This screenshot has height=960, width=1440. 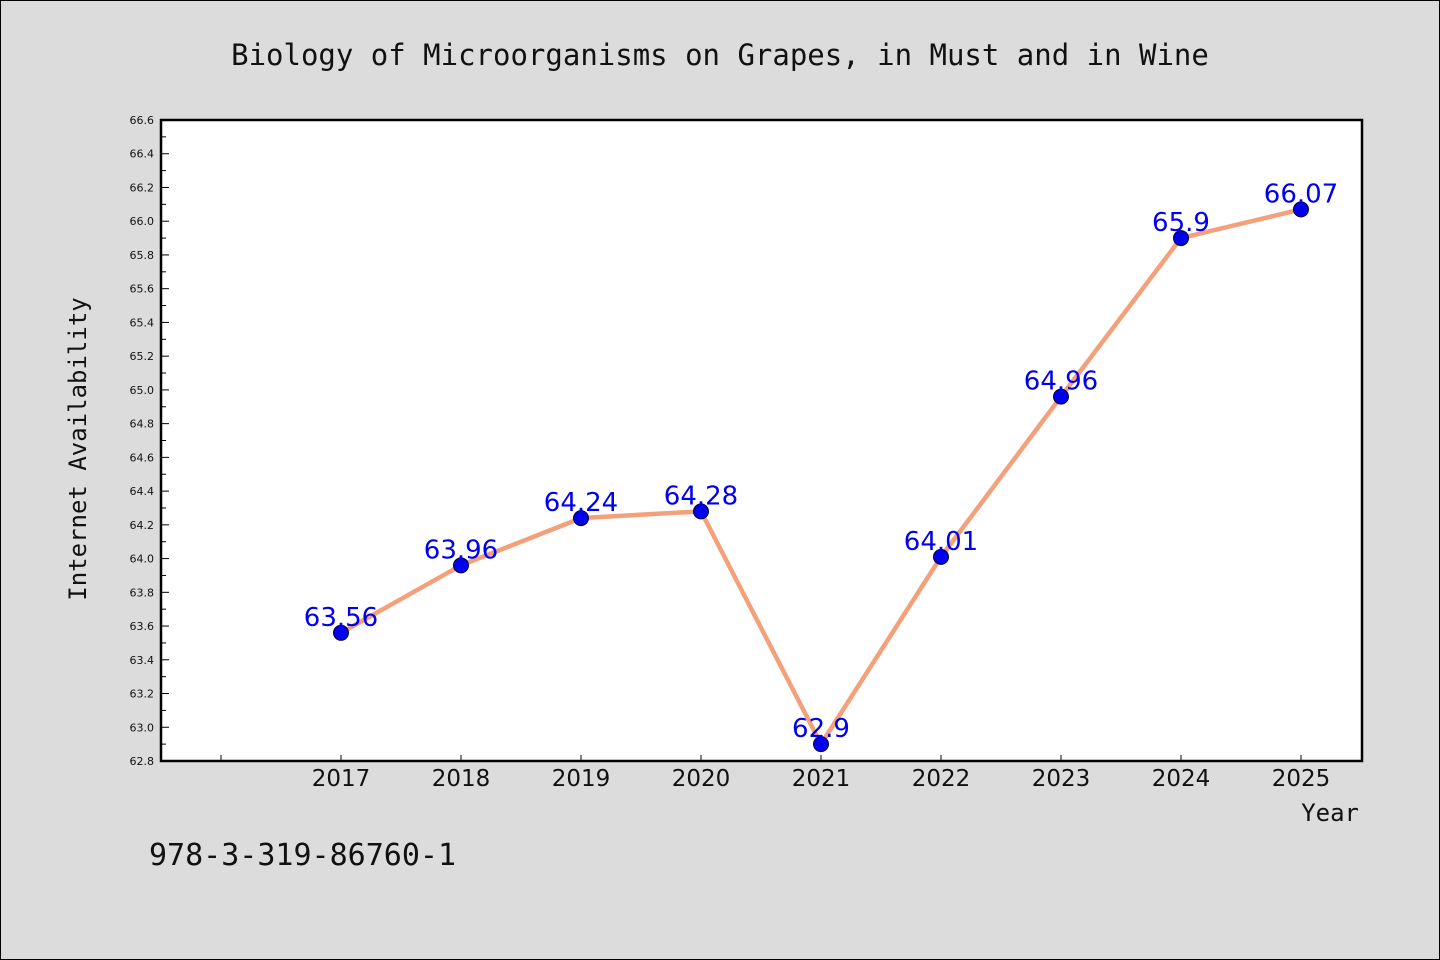 I want to click on data-label: 65.9, so click(x=1181, y=223).